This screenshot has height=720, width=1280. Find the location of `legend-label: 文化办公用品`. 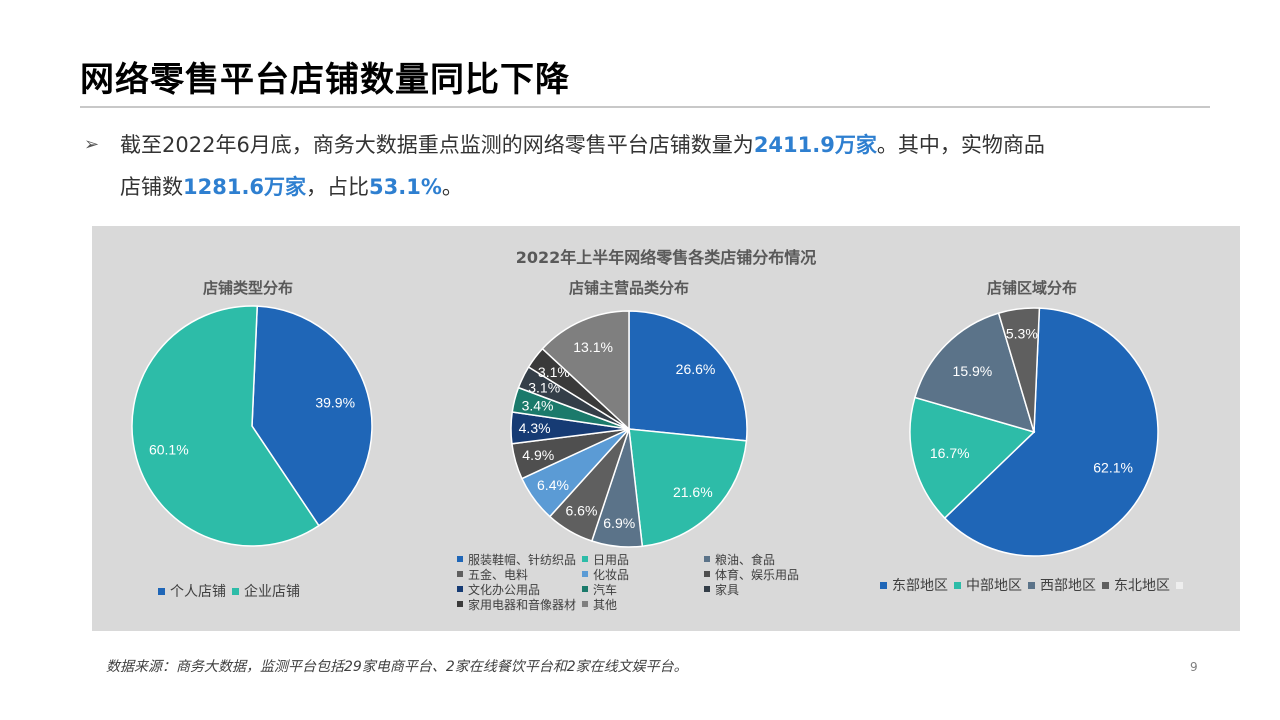

legend-label: 文化办公用品 is located at coordinates (504, 589).